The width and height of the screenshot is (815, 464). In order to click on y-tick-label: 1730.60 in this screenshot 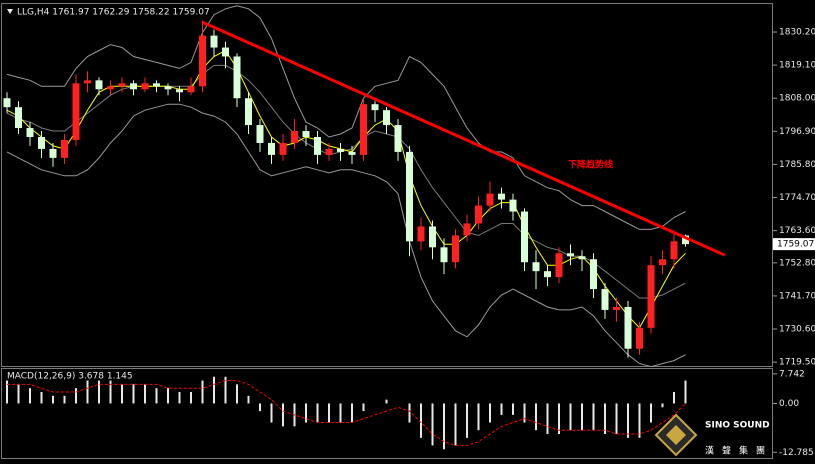, I will do `click(797, 330)`.